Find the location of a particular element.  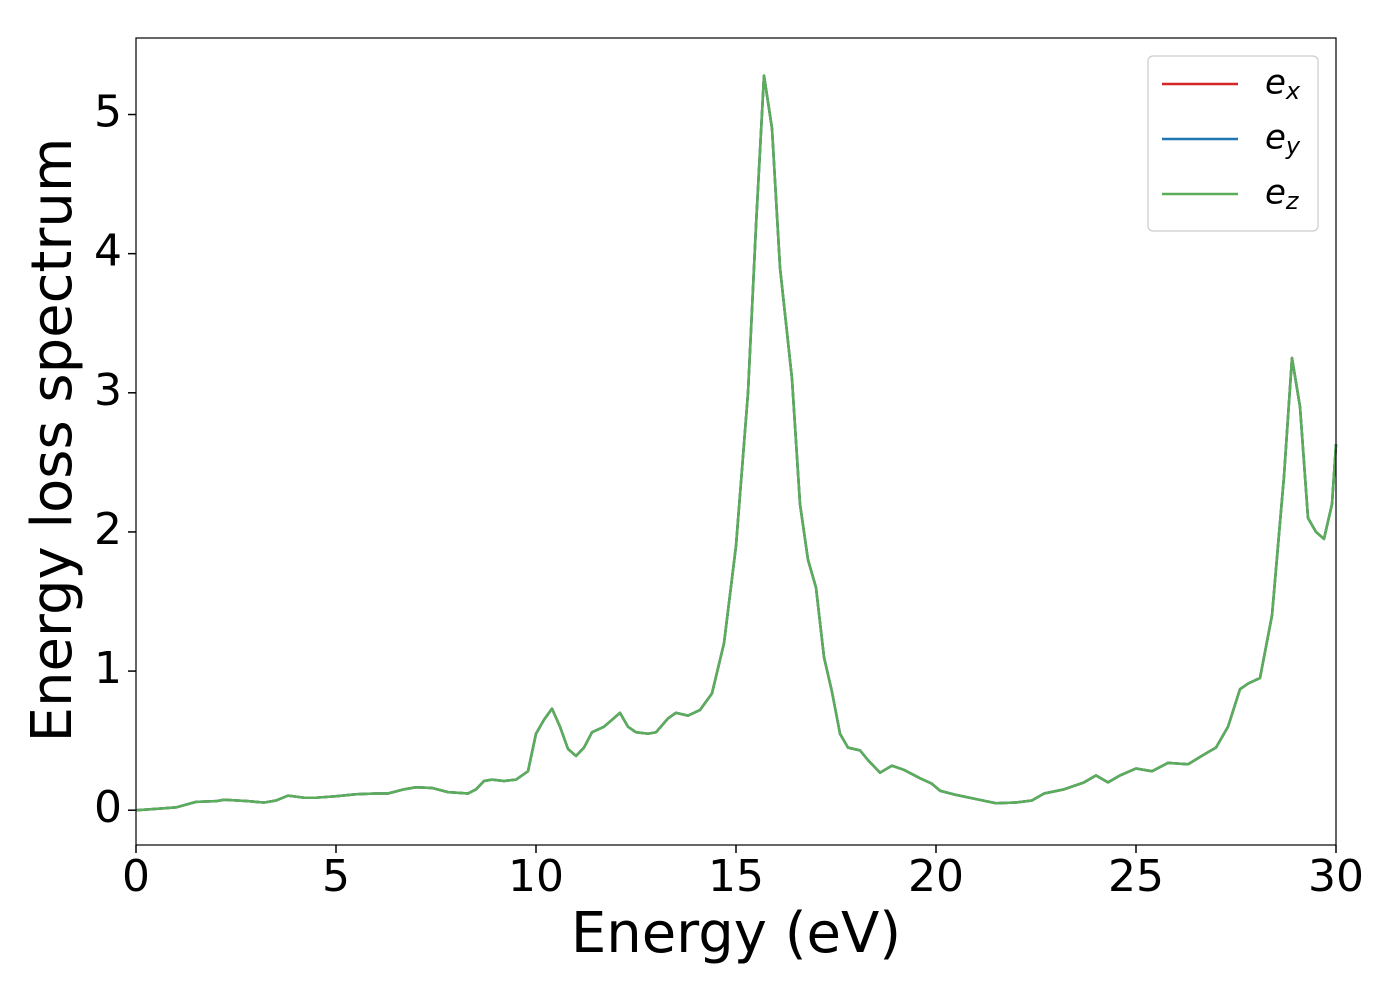

legend-box is located at coordinates (1233, 143).